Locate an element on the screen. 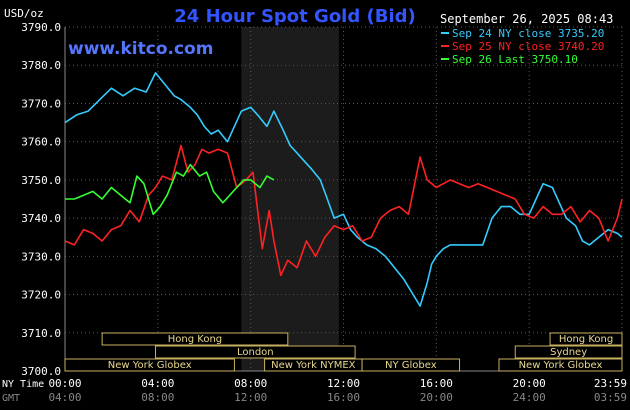  source-label: www.kitco.com is located at coordinates (140, 49).